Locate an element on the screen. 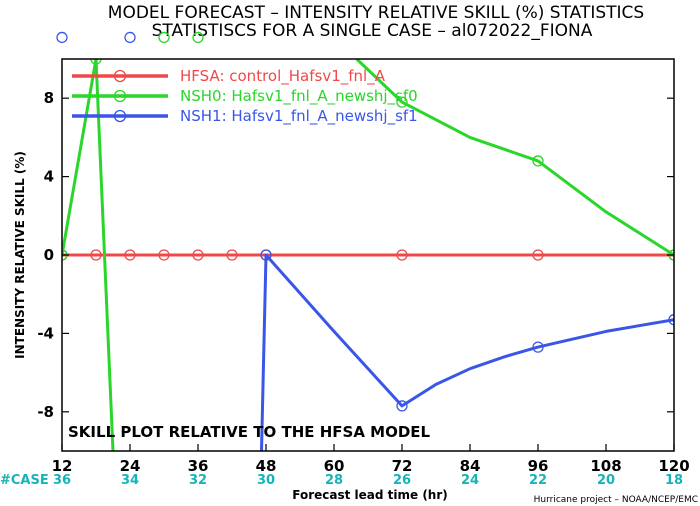  case-count: 22 is located at coordinates (538, 480).